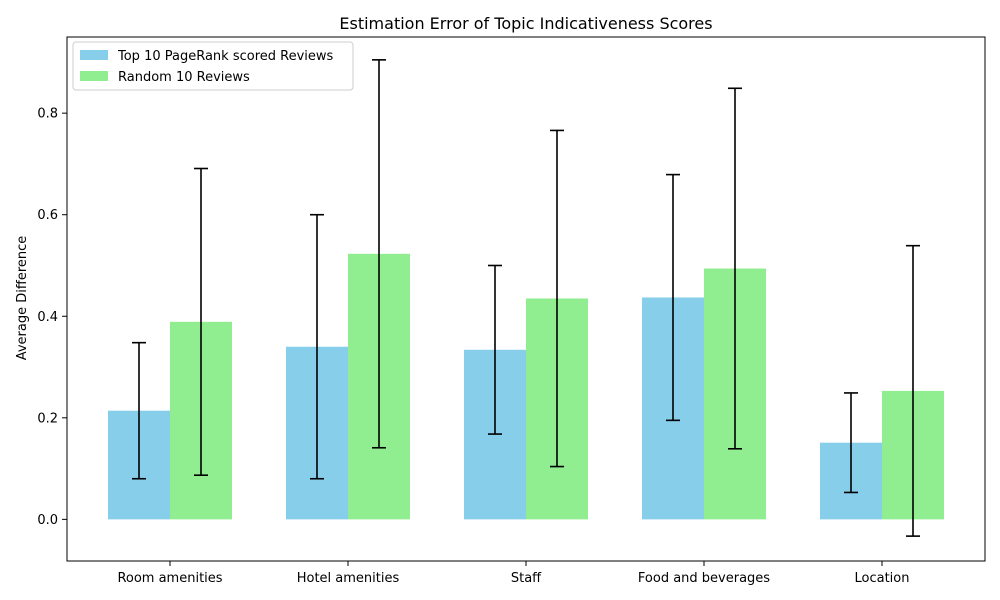 The width and height of the screenshot is (1000, 600). I want to click on x-tick-label: Food and beverages, so click(704, 578).